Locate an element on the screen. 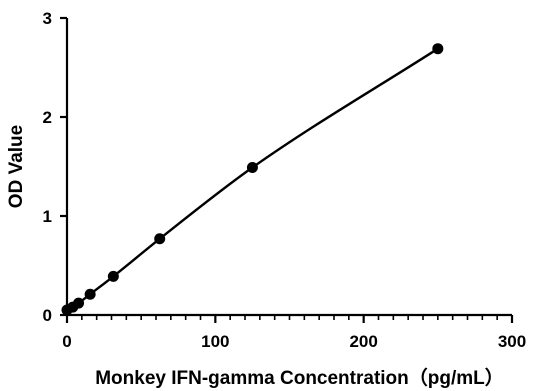 Image resolution: width=549 pixels, height=391 pixels. y-tick-label-1: 1 is located at coordinates (47, 216).